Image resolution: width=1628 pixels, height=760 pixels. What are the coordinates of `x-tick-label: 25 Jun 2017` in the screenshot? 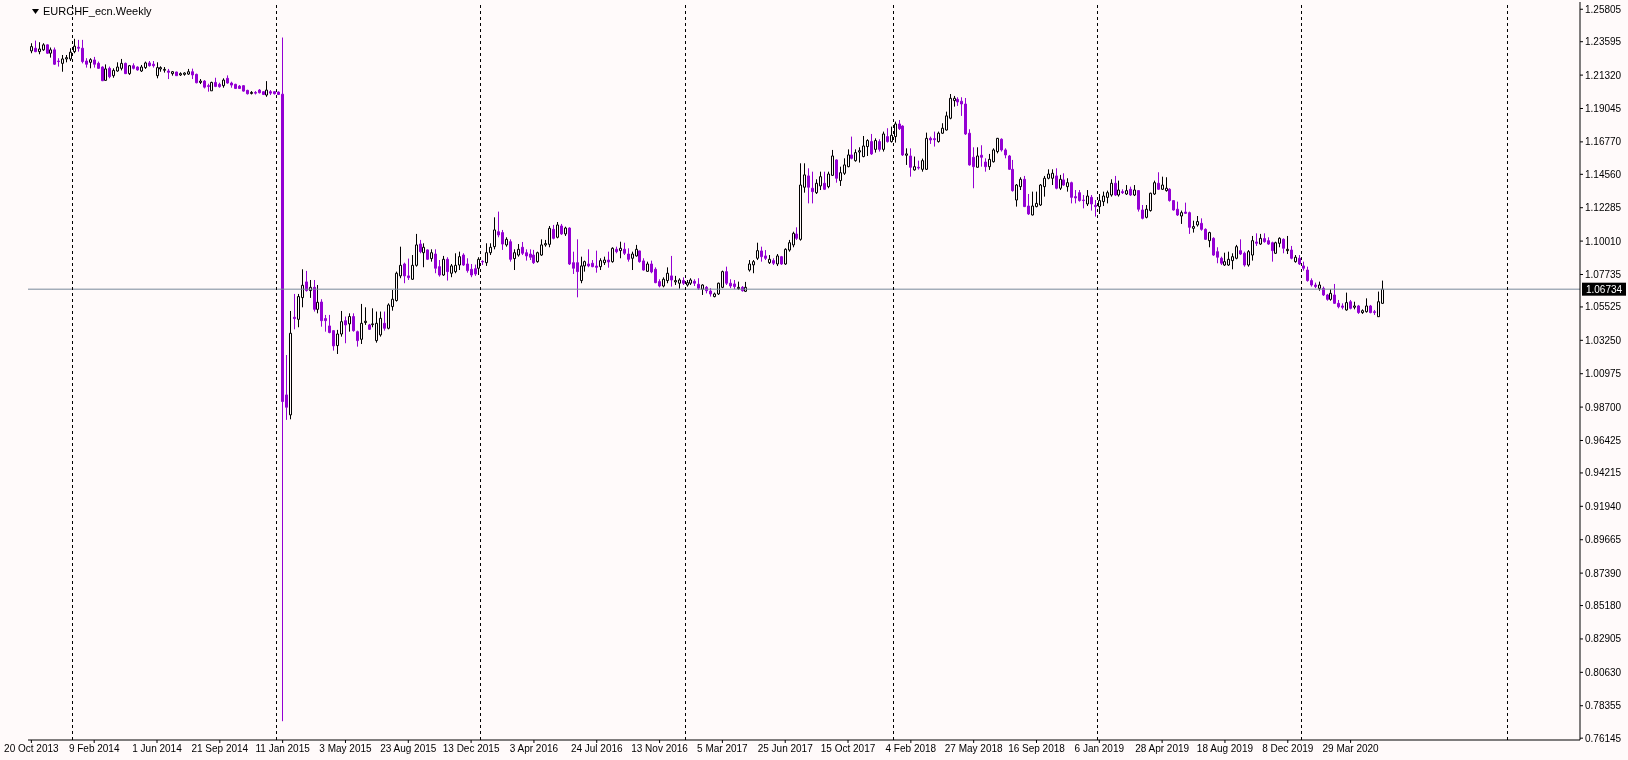 It's located at (785, 749).